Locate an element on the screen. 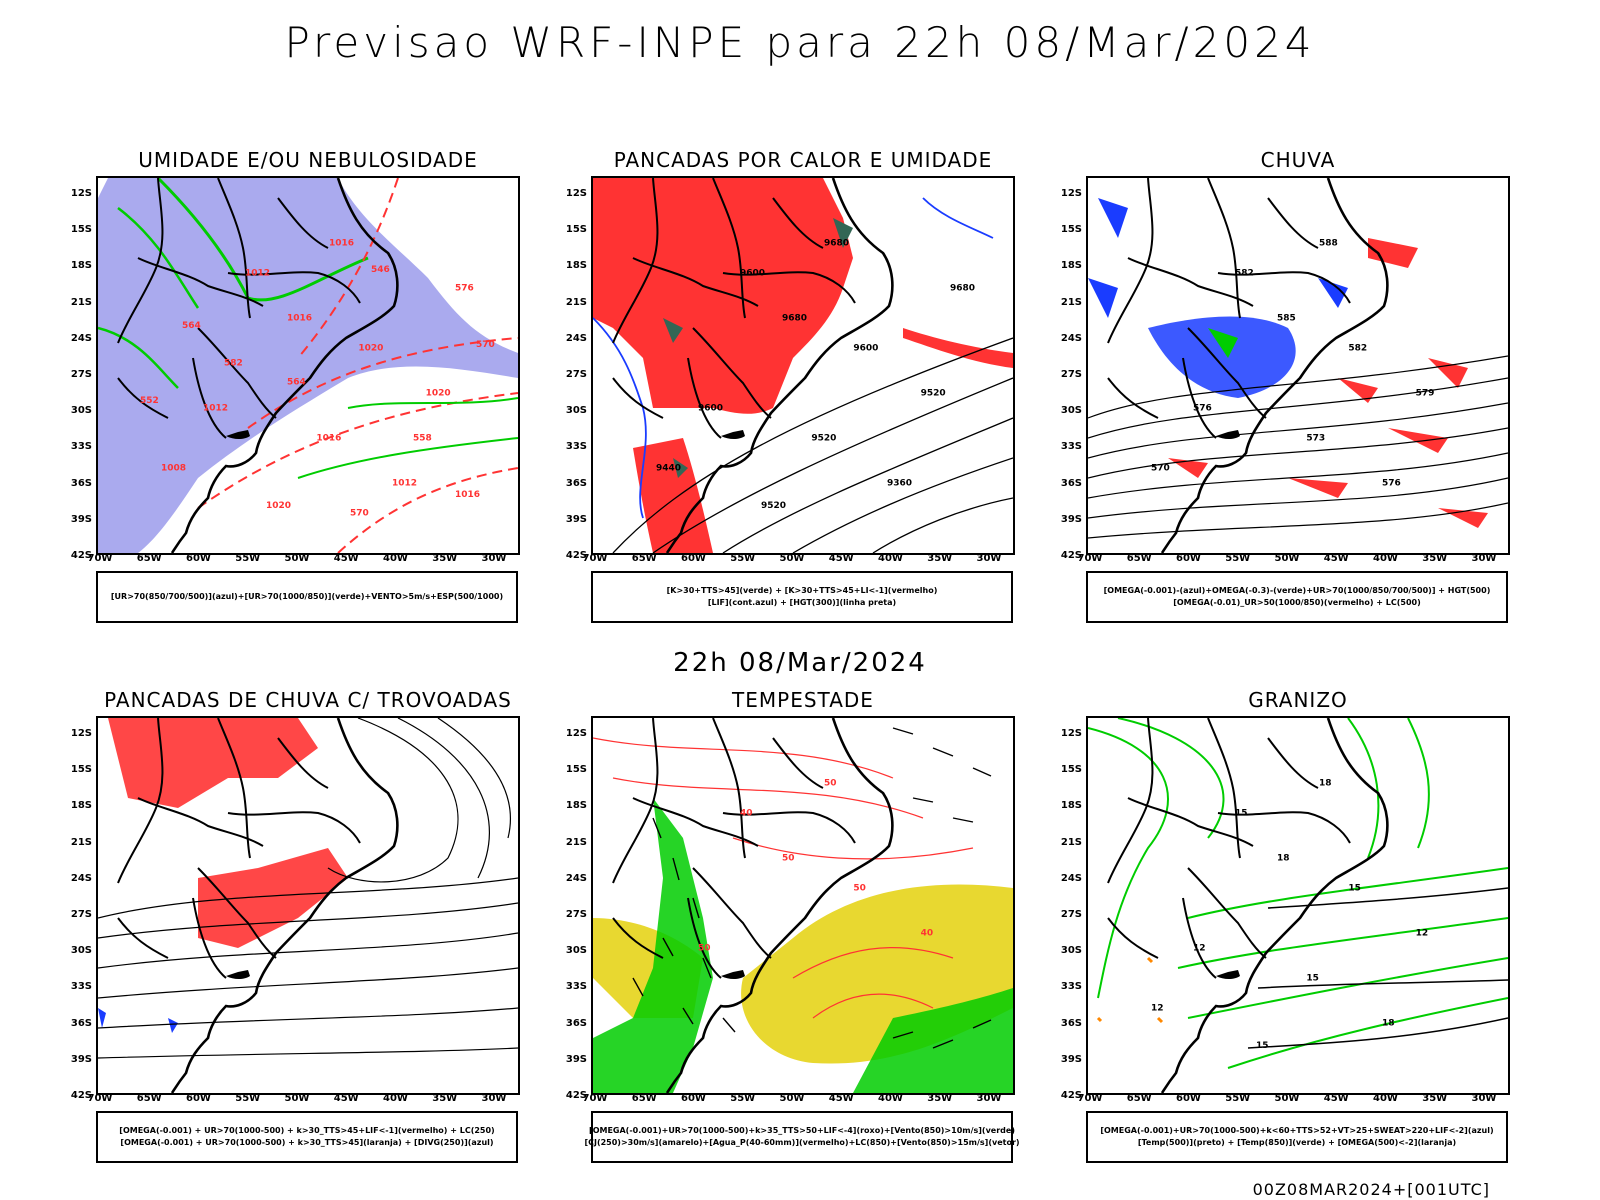 This screenshot has height=1200, width=1600. contour-label: 585 is located at coordinates (1286, 319).